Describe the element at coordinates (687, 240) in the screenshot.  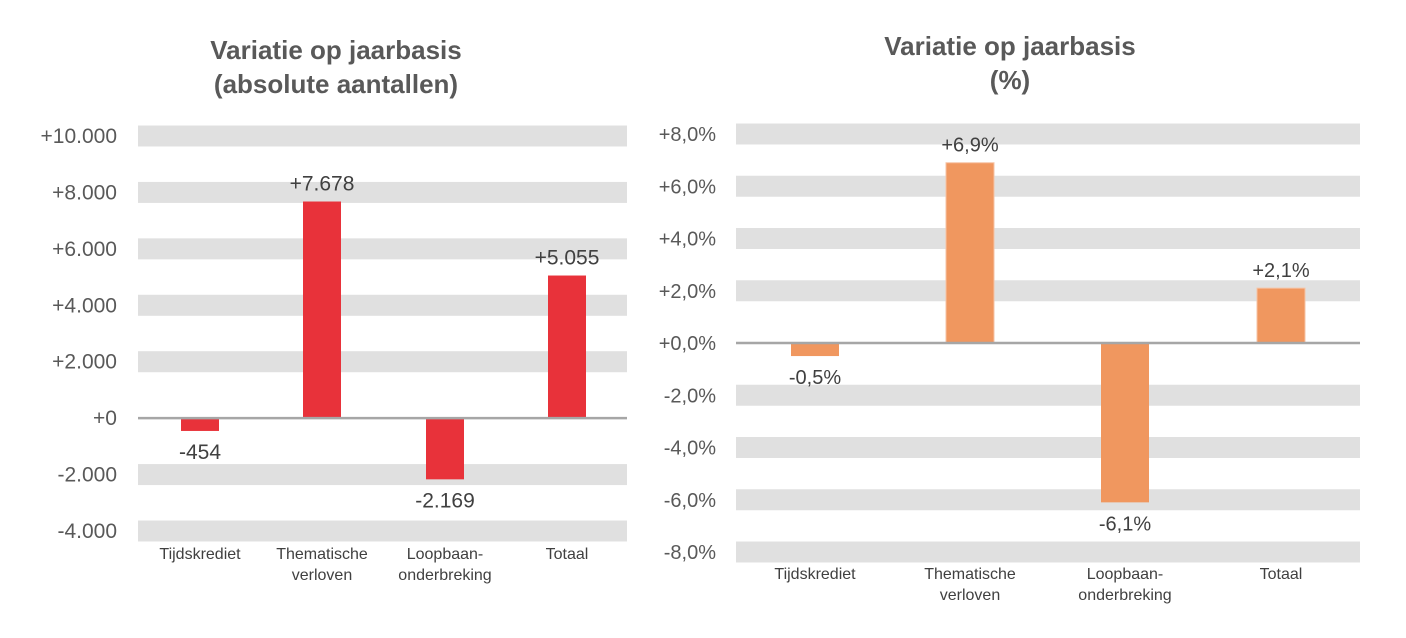
I see `y-tick-label: +4,0%` at that location.